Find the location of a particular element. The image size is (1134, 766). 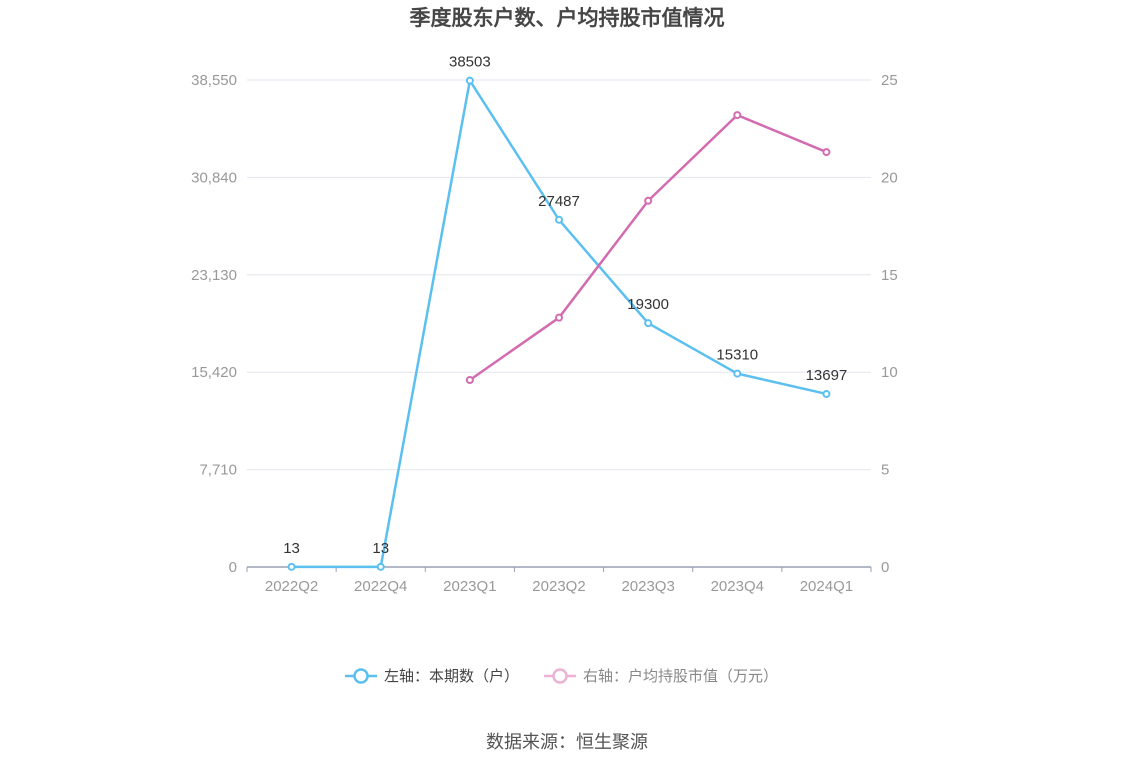

right-tick-label: 15 is located at coordinates (889, 275).